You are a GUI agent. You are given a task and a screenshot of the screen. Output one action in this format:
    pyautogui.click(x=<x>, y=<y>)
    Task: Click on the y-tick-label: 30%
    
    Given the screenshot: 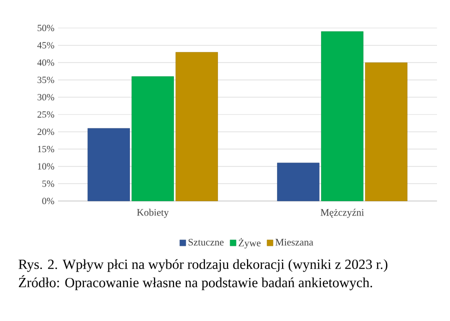 What is the action you would take?
    pyautogui.click(x=46, y=97)
    